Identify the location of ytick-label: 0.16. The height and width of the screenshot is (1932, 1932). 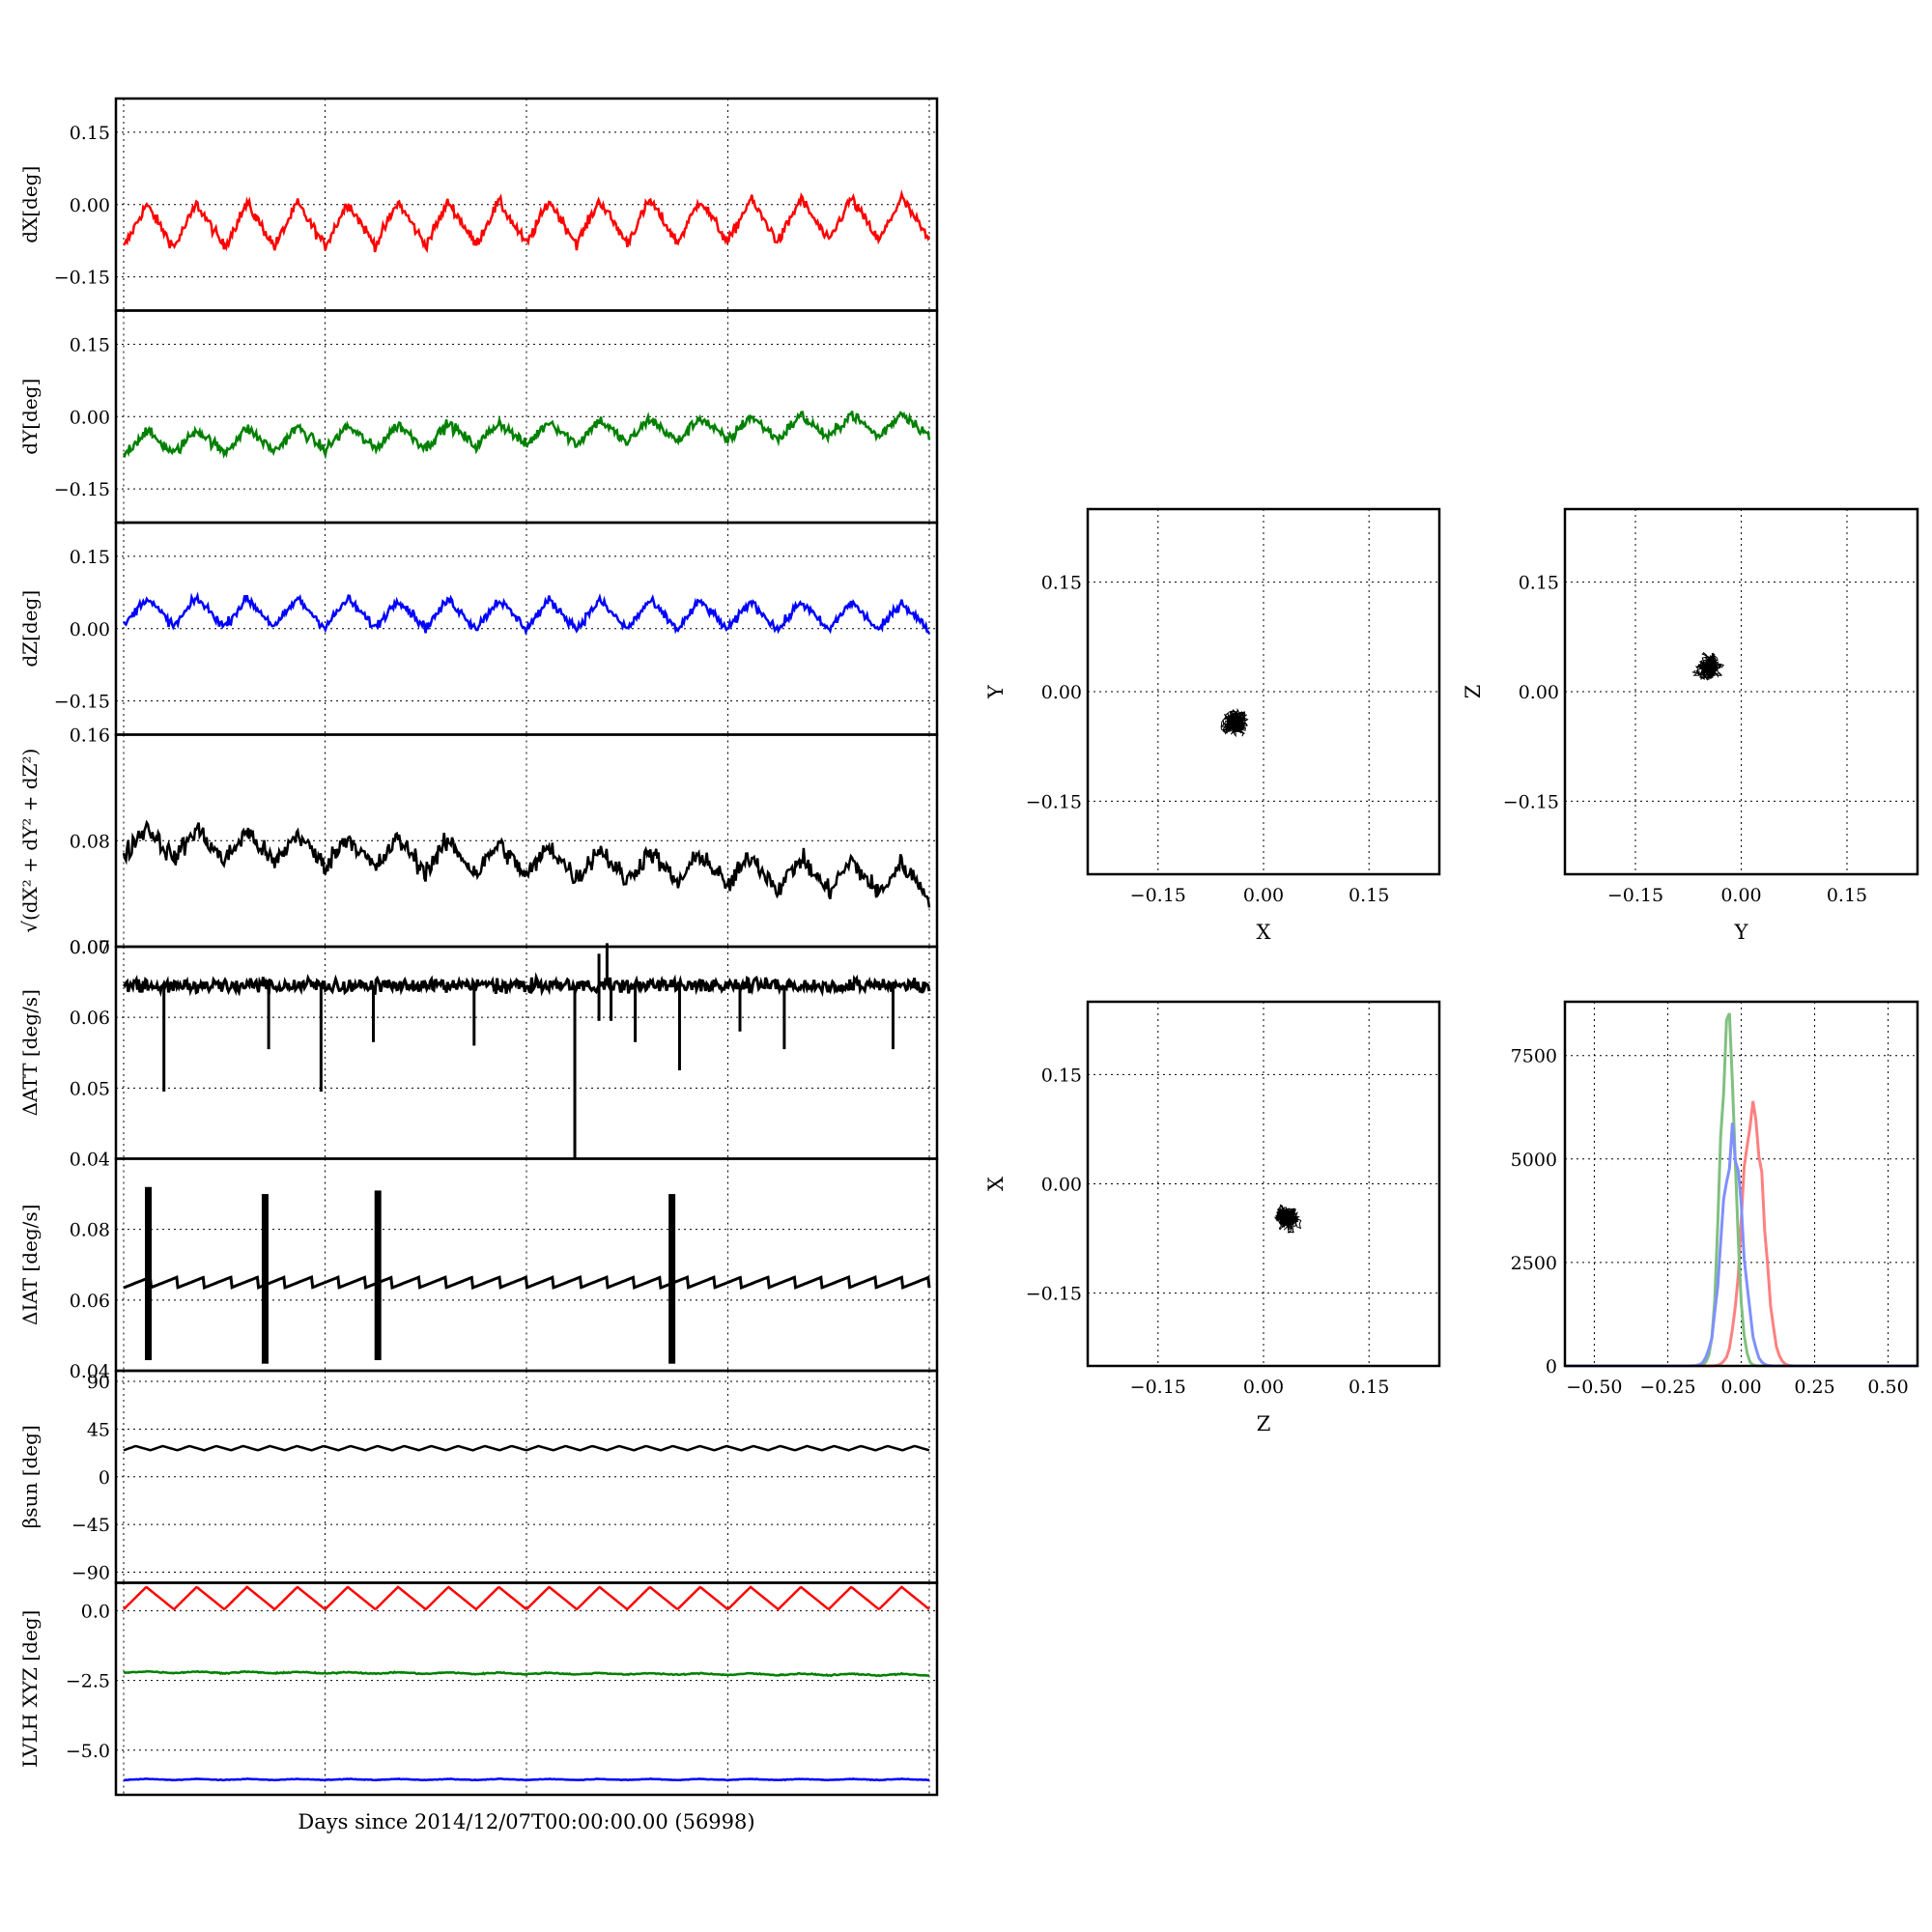
(90, 736).